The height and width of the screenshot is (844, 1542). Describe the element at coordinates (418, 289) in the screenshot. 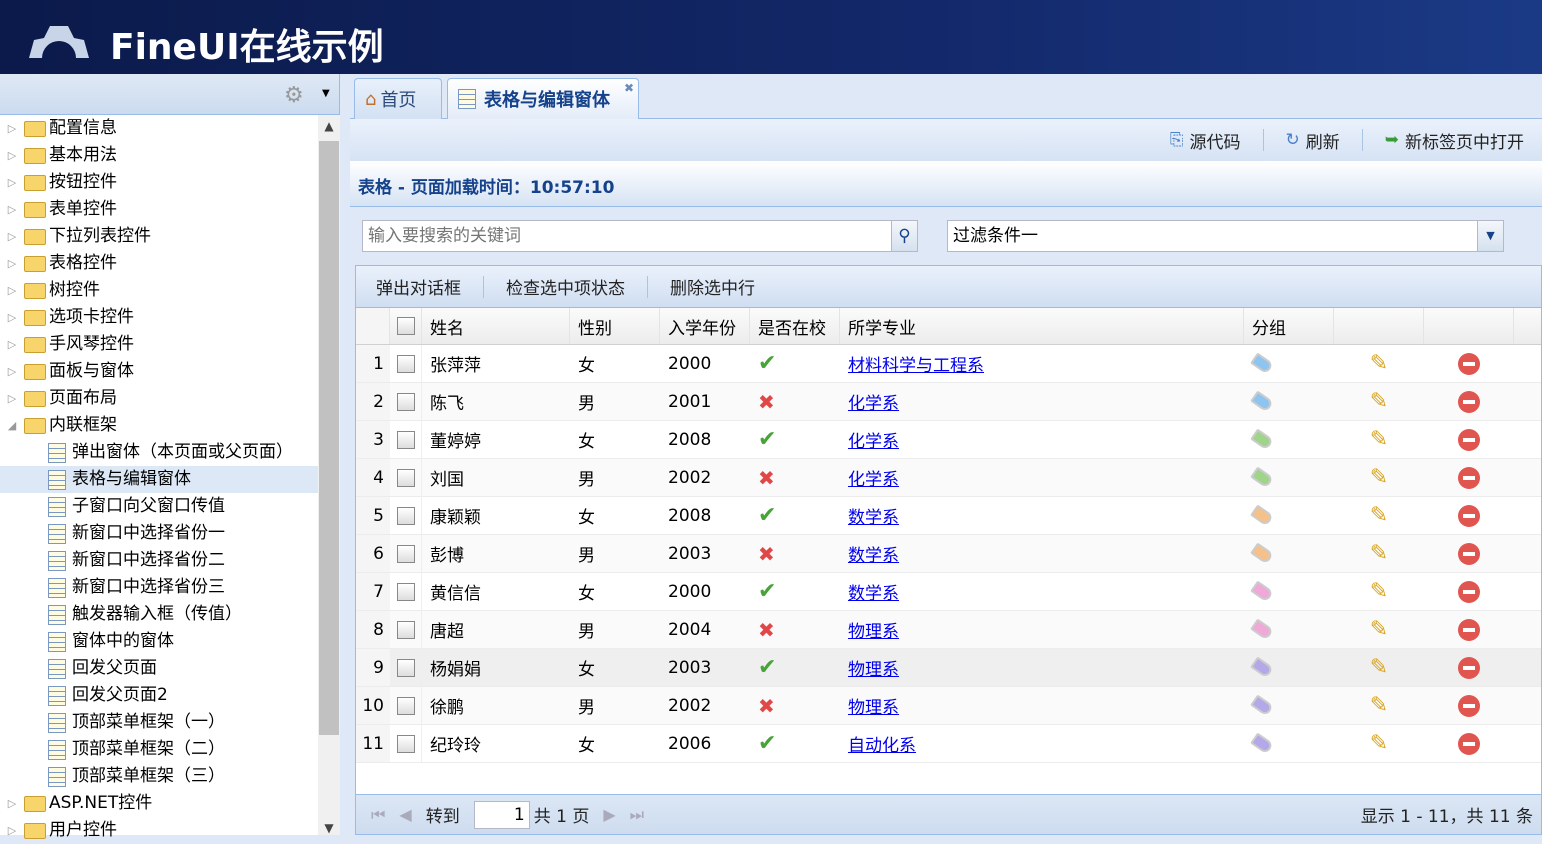

I see `popup-dialog-button: 弹出对话框` at that location.